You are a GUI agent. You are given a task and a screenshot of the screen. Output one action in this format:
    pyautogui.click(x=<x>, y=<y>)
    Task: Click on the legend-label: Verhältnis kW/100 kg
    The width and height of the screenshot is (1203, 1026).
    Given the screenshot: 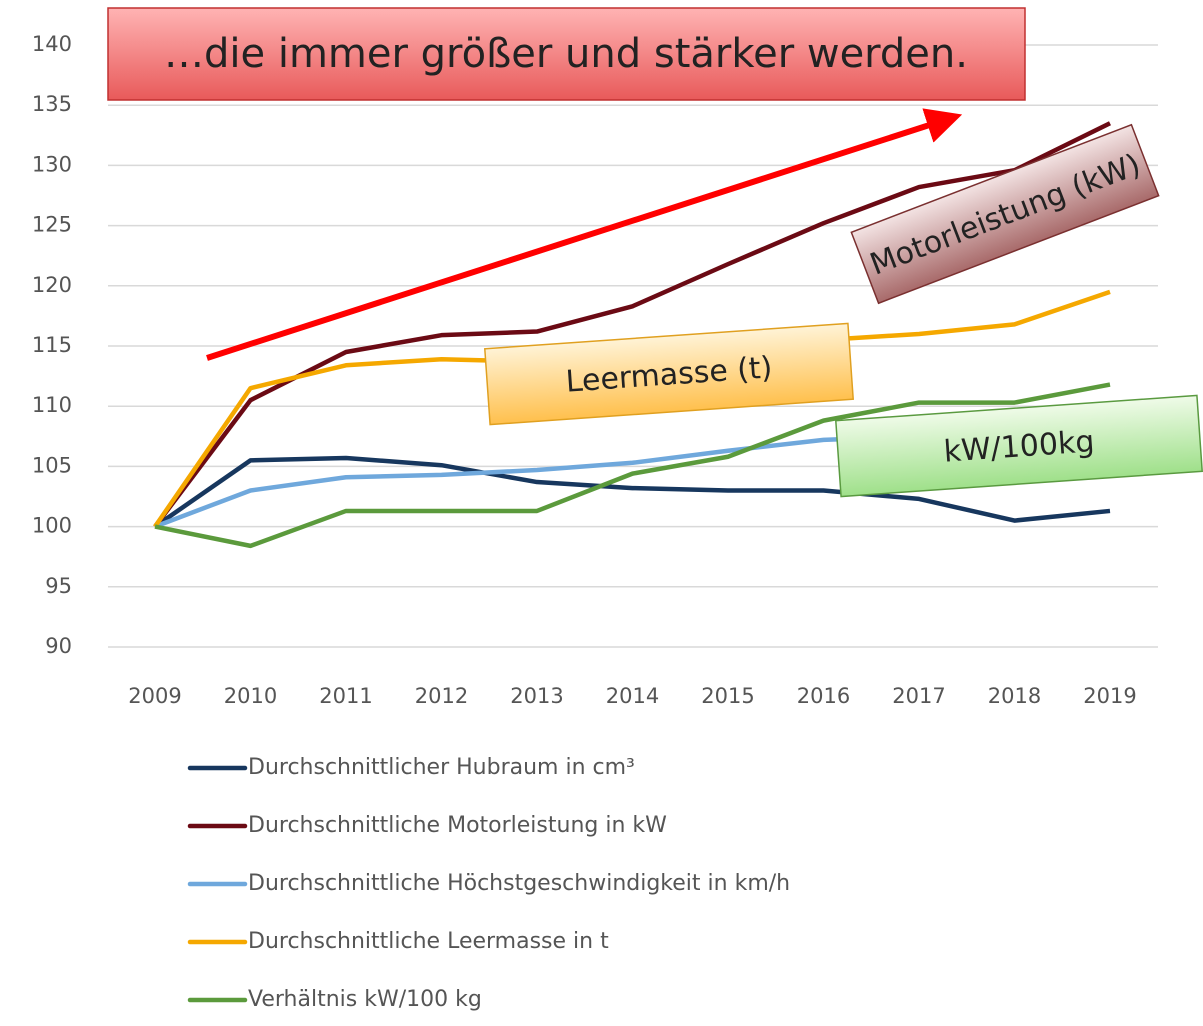 What is the action you would take?
    pyautogui.click(x=365, y=999)
    